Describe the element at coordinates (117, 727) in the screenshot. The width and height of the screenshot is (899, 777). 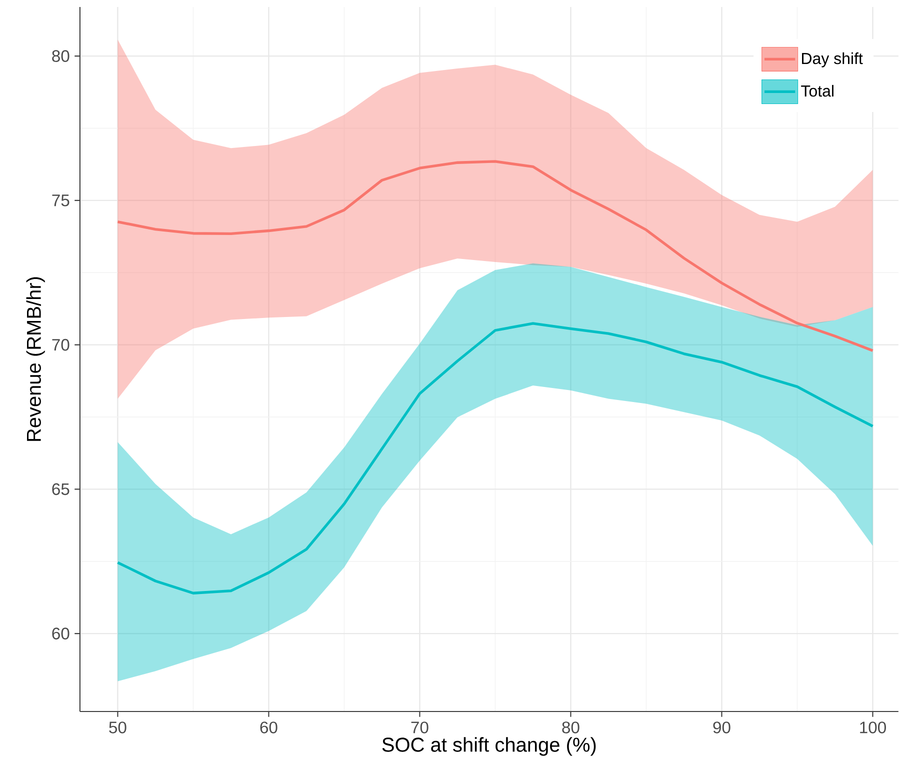
I see `x-tick-label: 50` at that location.